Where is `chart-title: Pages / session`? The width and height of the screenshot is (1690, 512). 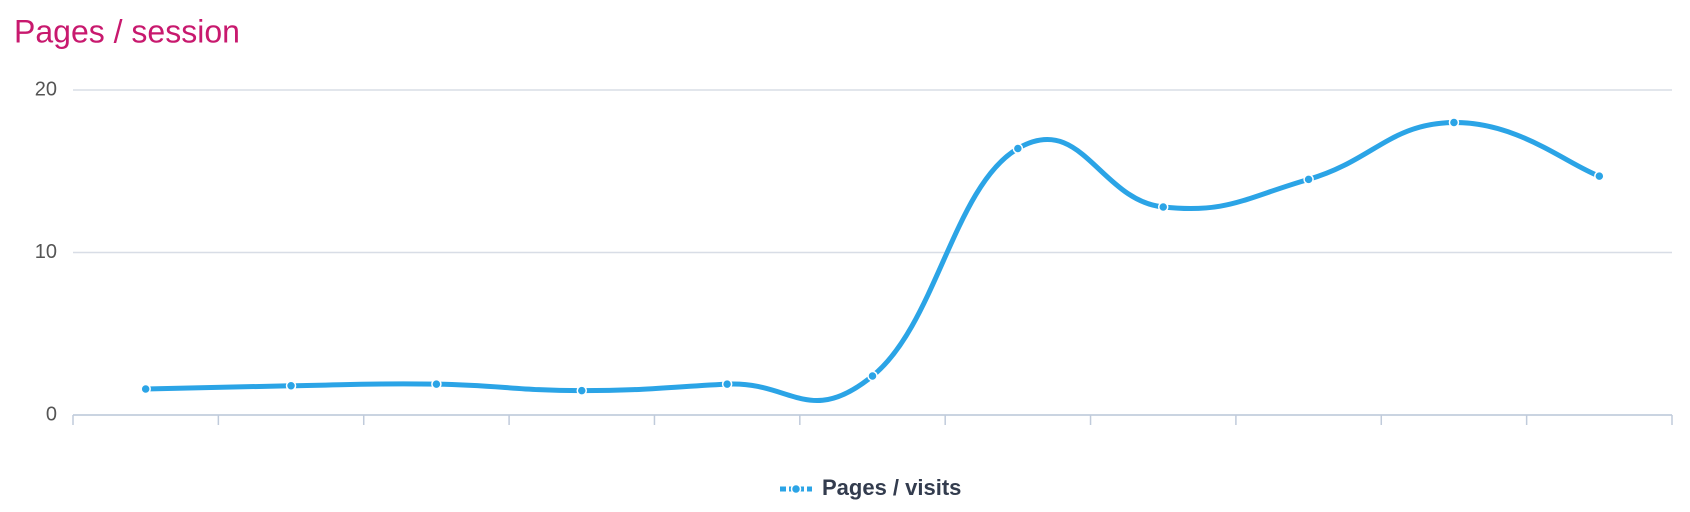
chart-title: Pages / session is located at coordinates (127, 31).